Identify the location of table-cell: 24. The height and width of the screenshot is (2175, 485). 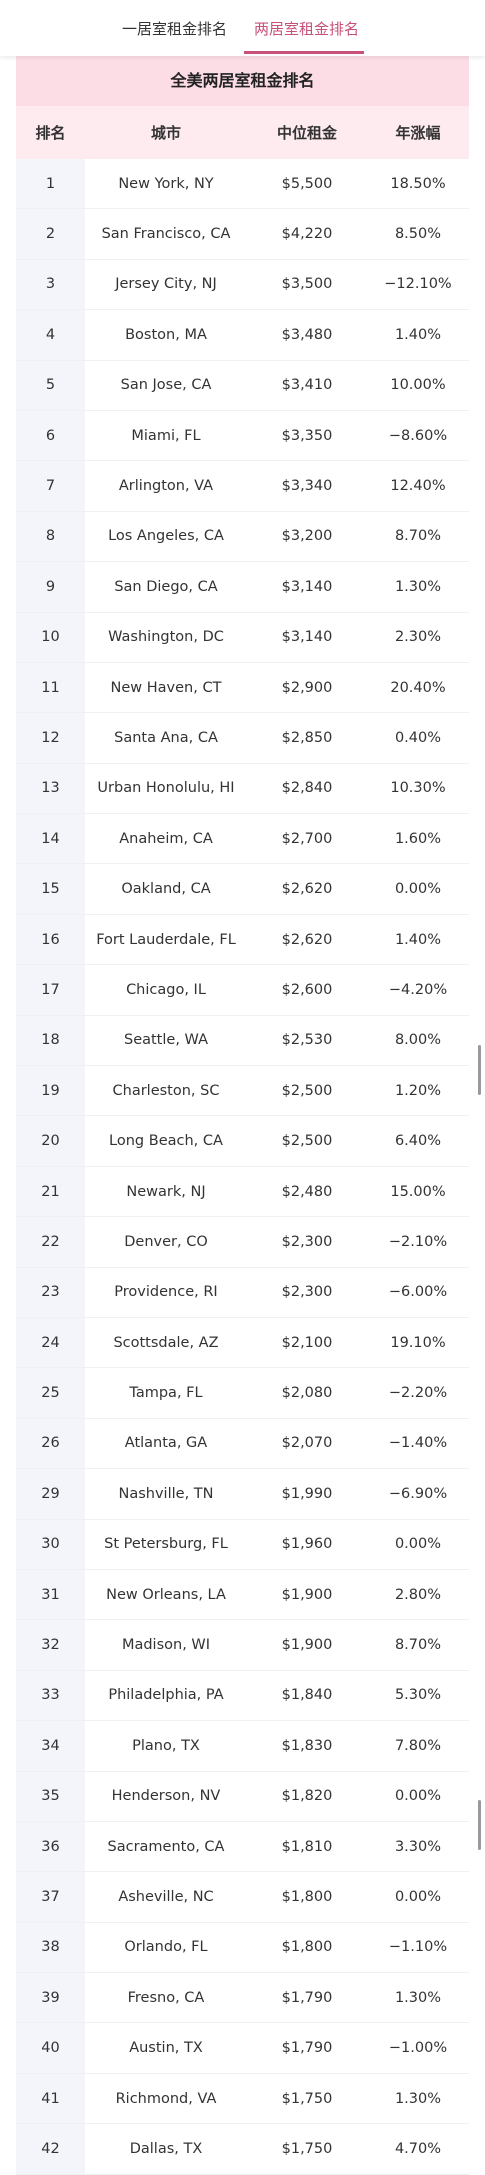
(50, 1342).